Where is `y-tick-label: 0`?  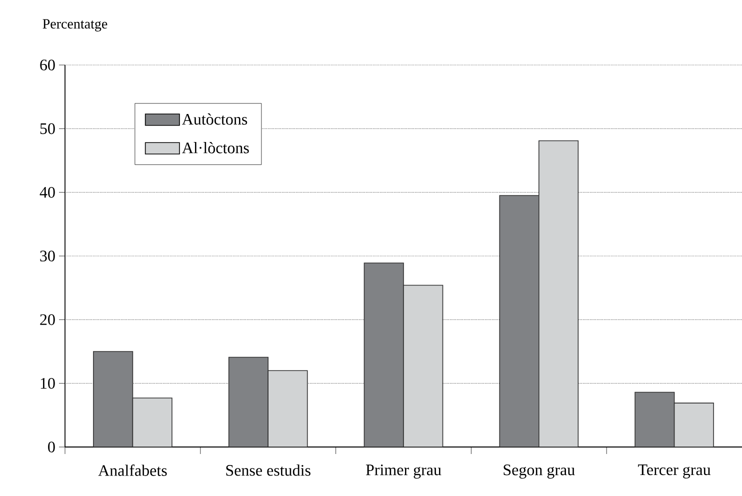 y-tick-label: 0 is located at coordinates (51, 447).